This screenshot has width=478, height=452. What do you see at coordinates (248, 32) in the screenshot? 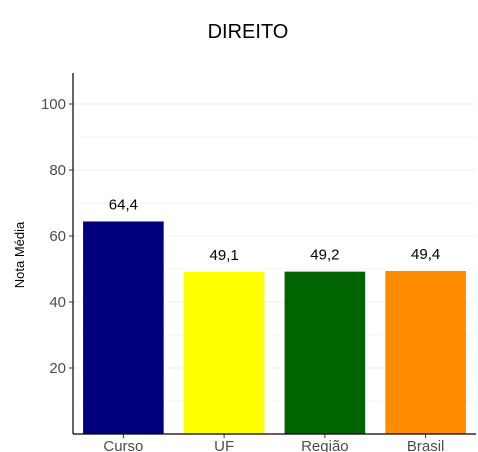
I see `chart-title: DIREITO` at bounding box center [248, 32].